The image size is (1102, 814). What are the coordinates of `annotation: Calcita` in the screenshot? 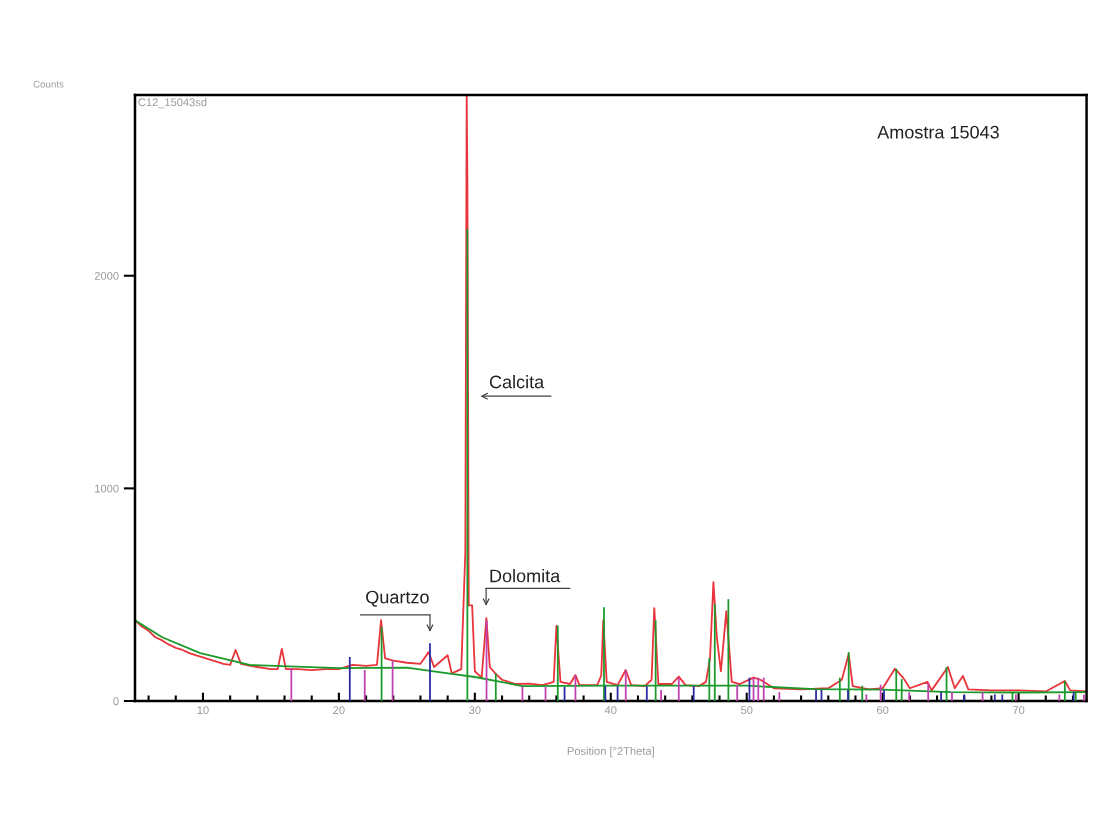 It's located at (517, 382).